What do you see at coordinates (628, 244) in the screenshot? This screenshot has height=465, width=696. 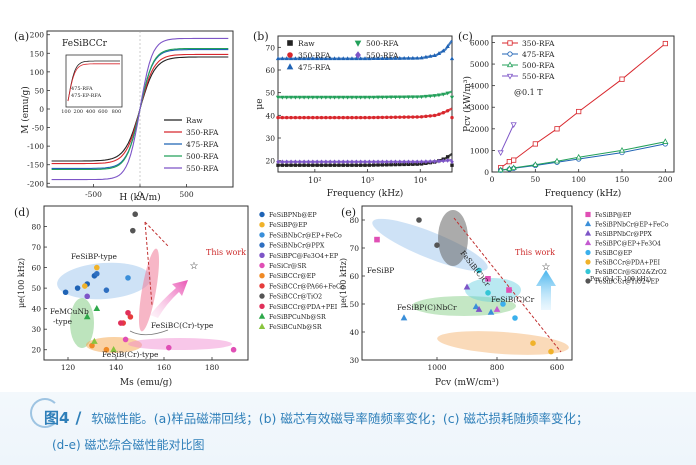 I see `e-legend-label: FeSiBPC@EP+Fe3O4` at bounding box center [628, 244].